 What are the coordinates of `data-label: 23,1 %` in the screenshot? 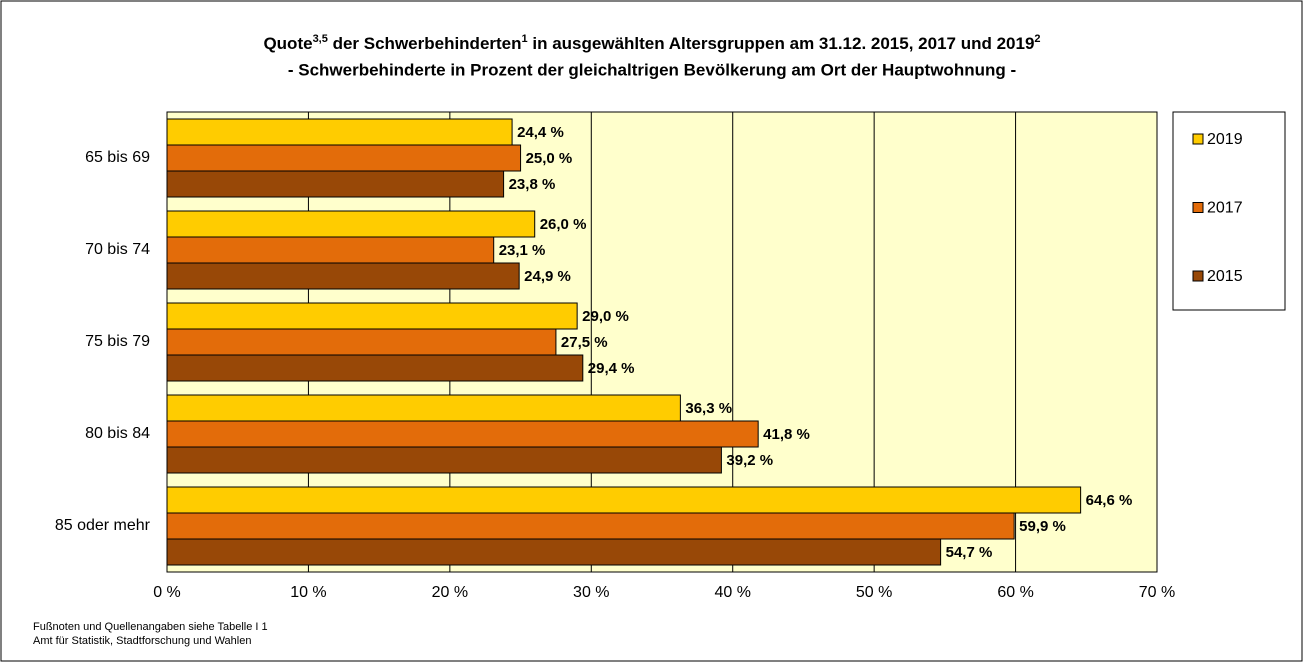 It's located at (522, 250).